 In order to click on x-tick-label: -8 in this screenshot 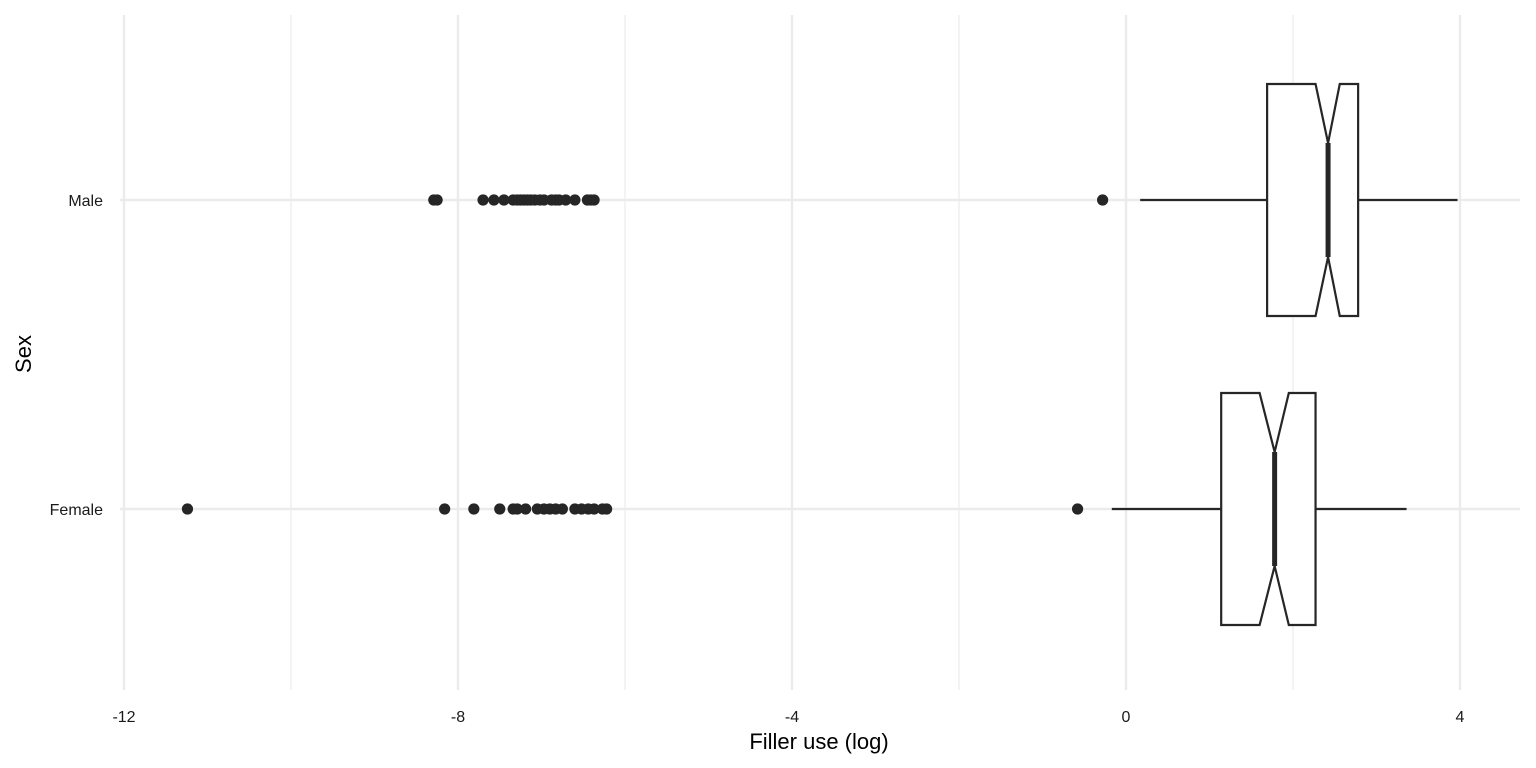, I will do `click(458, 717)`.